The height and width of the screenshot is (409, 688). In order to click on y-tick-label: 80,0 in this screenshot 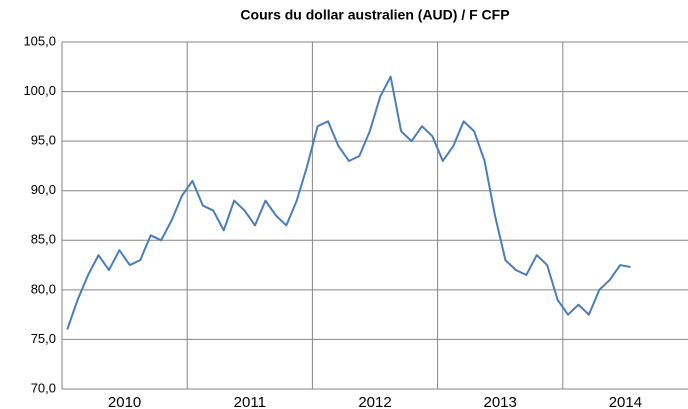, I will do `click(43, 288)`.